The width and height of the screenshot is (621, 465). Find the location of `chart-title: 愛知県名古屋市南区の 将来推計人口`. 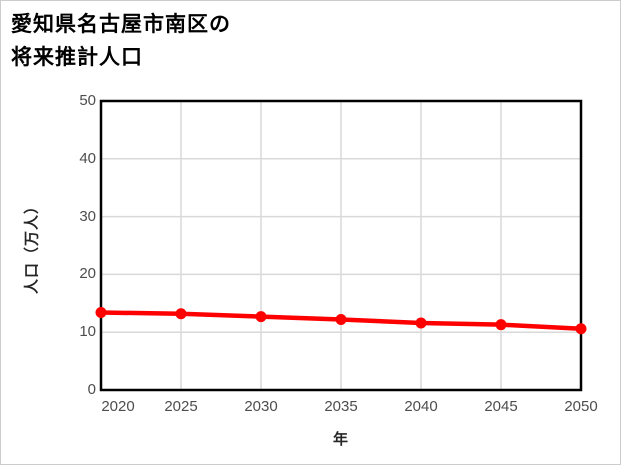

chart-title: 愛知県名古屋市南区の 将来推計人口 is located at coordinates (121, 41).